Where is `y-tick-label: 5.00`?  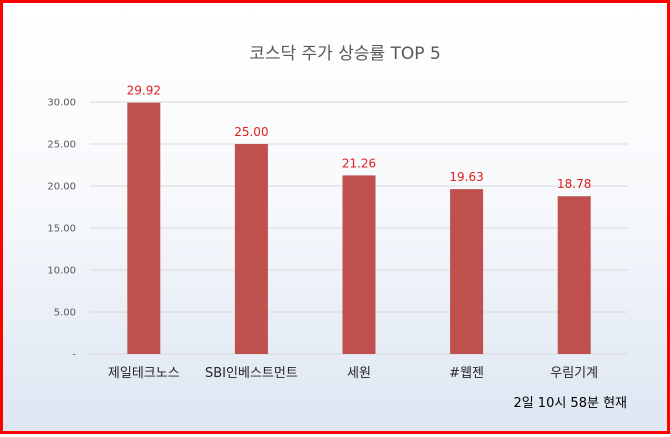
y-tick-label: 5.00 is located at coordinates (65, 313).